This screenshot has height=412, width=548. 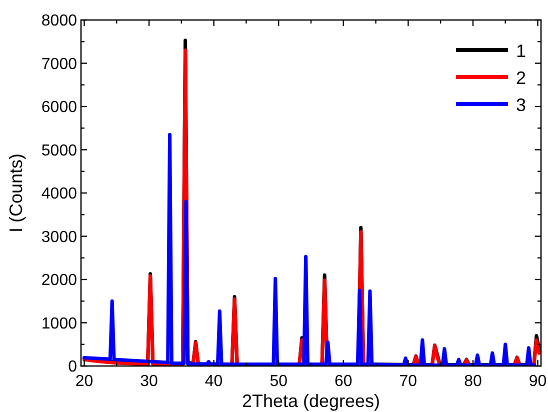 I want to click on y-tick-label: 2000, so click(x=59, y=280).